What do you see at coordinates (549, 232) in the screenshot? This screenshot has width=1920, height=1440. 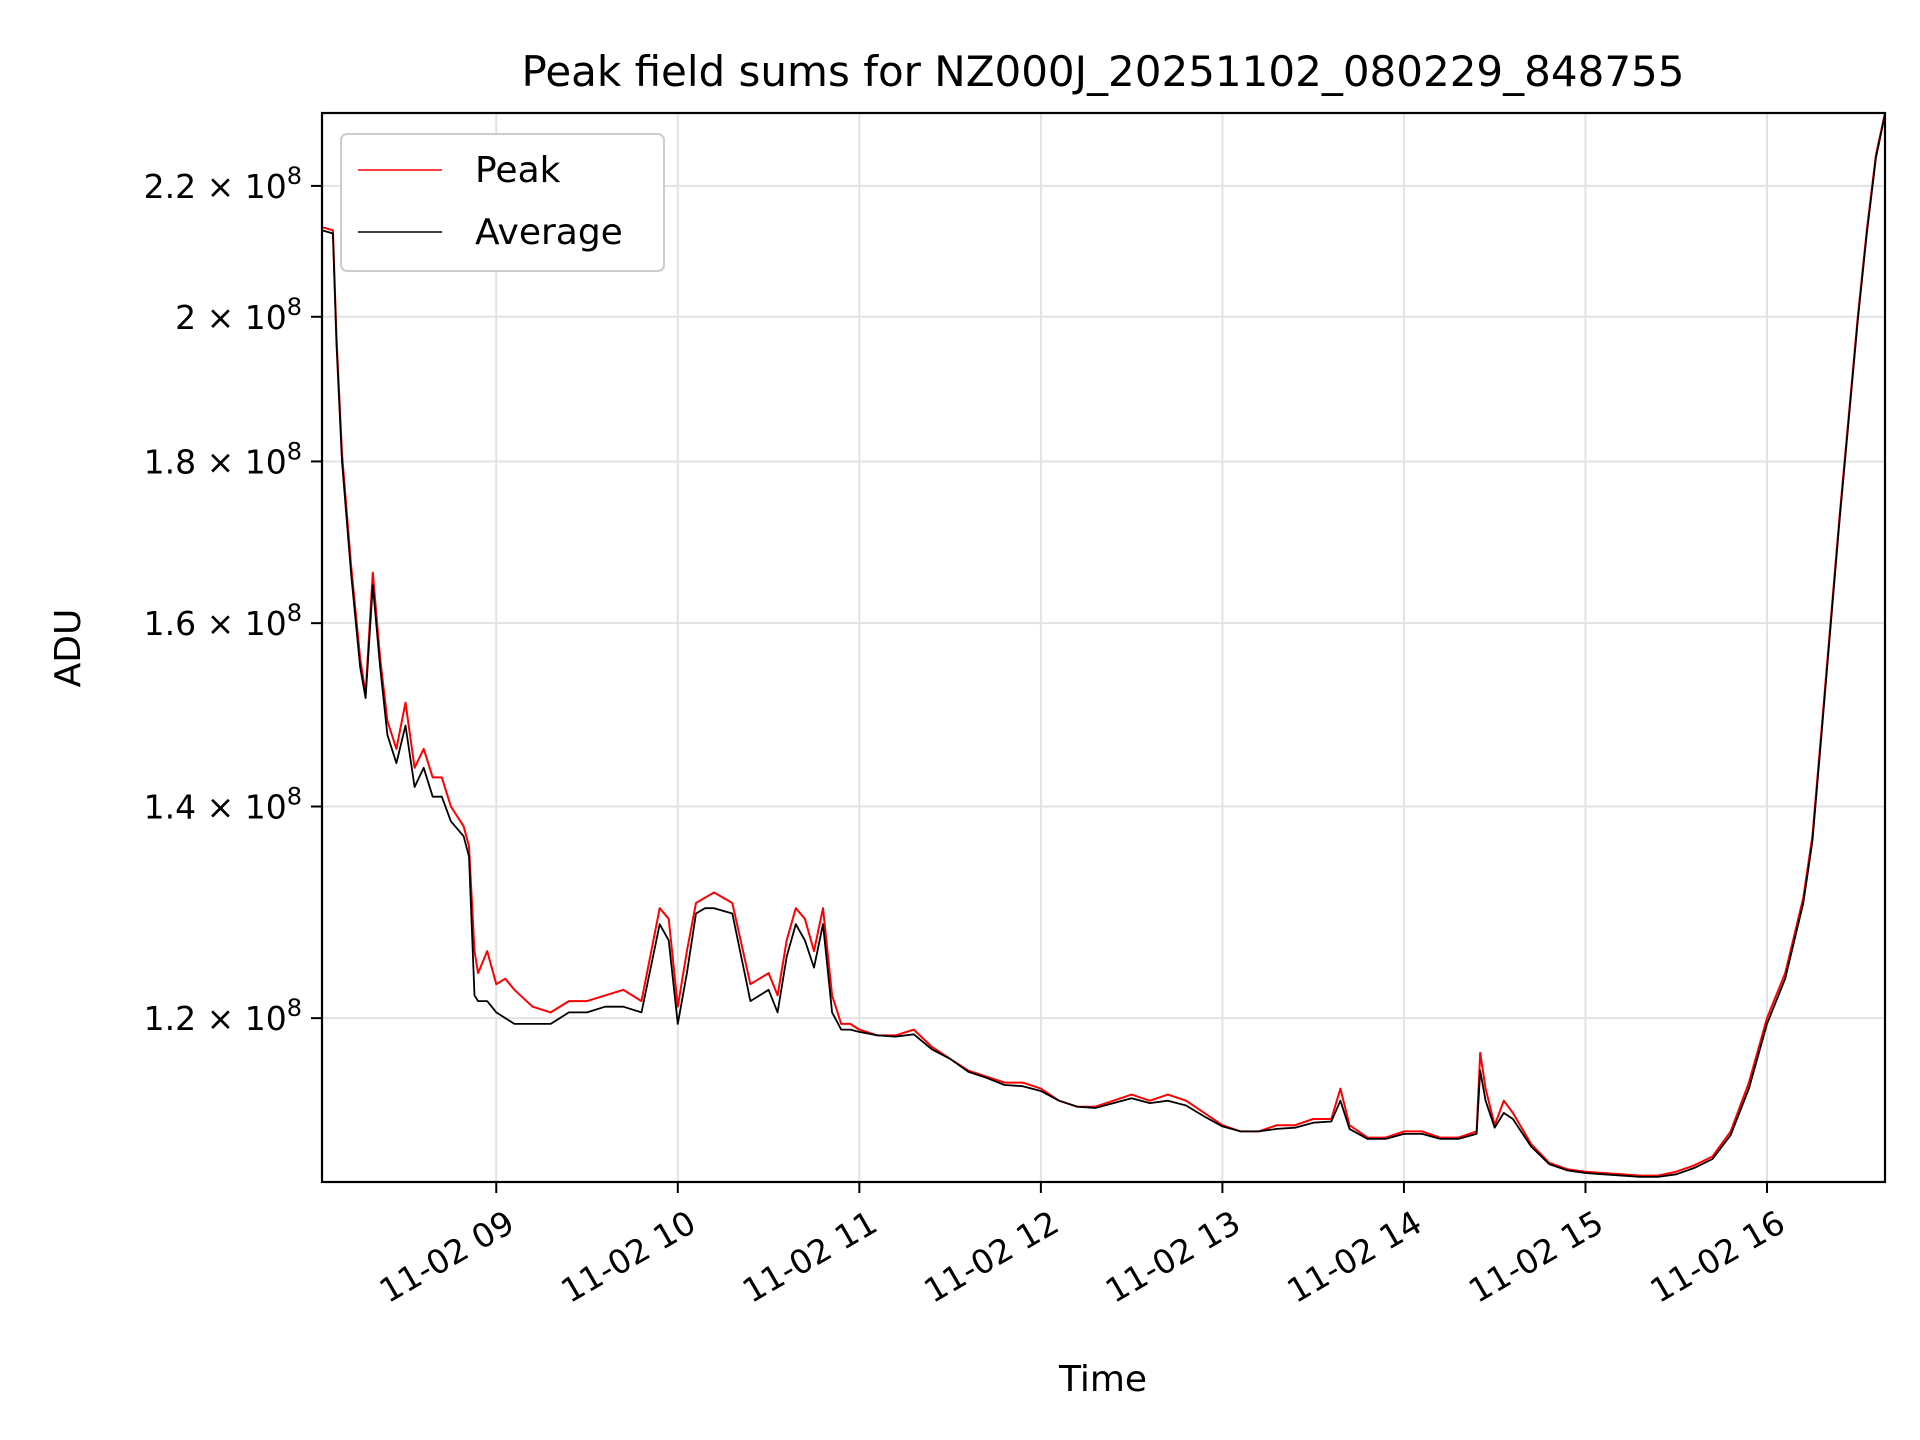 I see `legend-average-label: Average` at bounding box center [549, 232].